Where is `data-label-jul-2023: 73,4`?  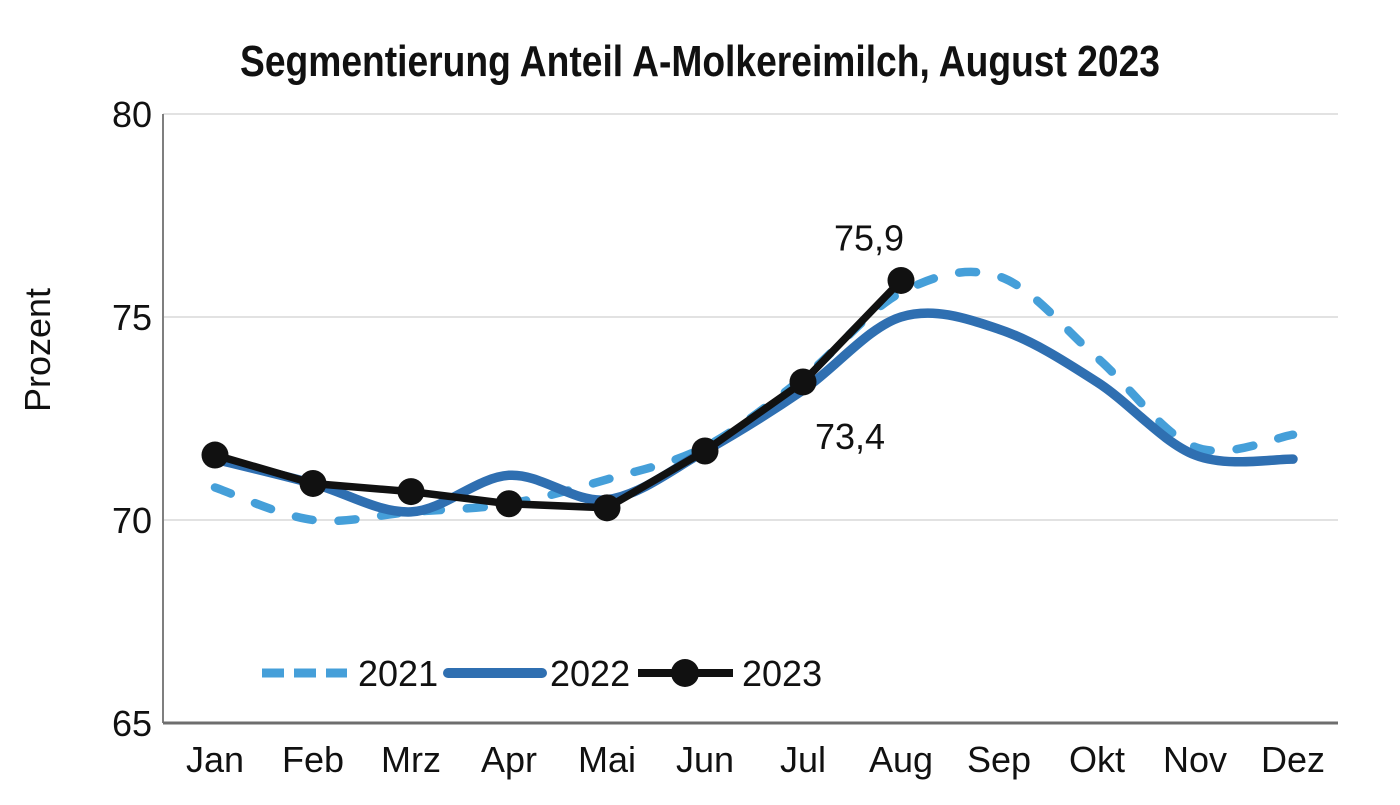
data-label-jul-2023: 73,4 is located at coordinates (850, 436).